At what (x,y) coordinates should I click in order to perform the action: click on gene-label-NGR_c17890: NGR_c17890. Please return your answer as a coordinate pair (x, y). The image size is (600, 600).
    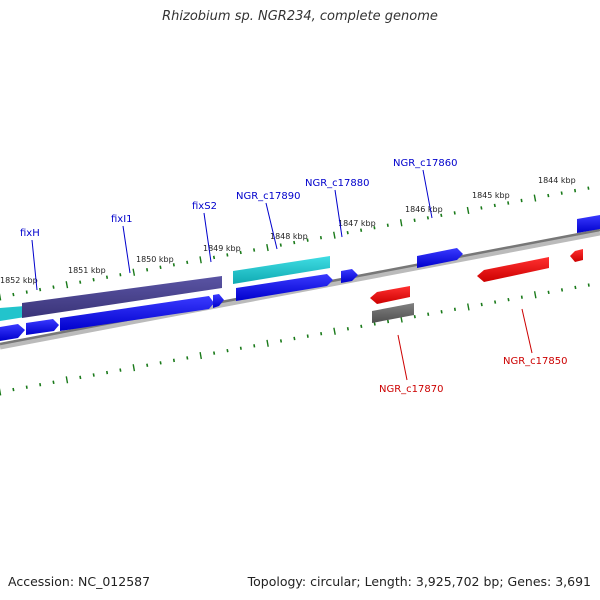
    Looking at the image, I should click on (268, 196).